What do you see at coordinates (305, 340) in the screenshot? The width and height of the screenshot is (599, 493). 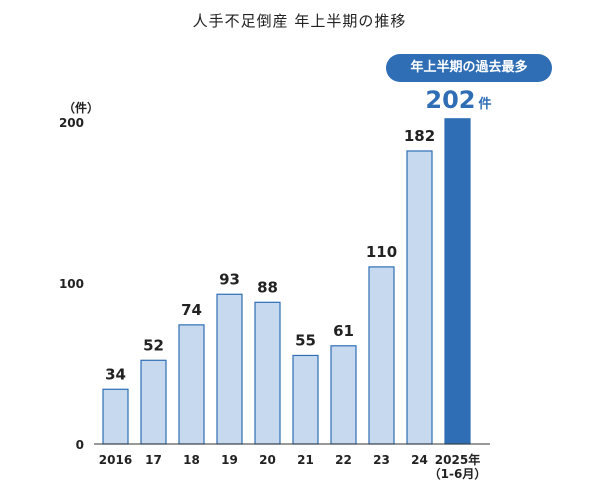 I see `data-label: 55` at bounding box center [305, 340].